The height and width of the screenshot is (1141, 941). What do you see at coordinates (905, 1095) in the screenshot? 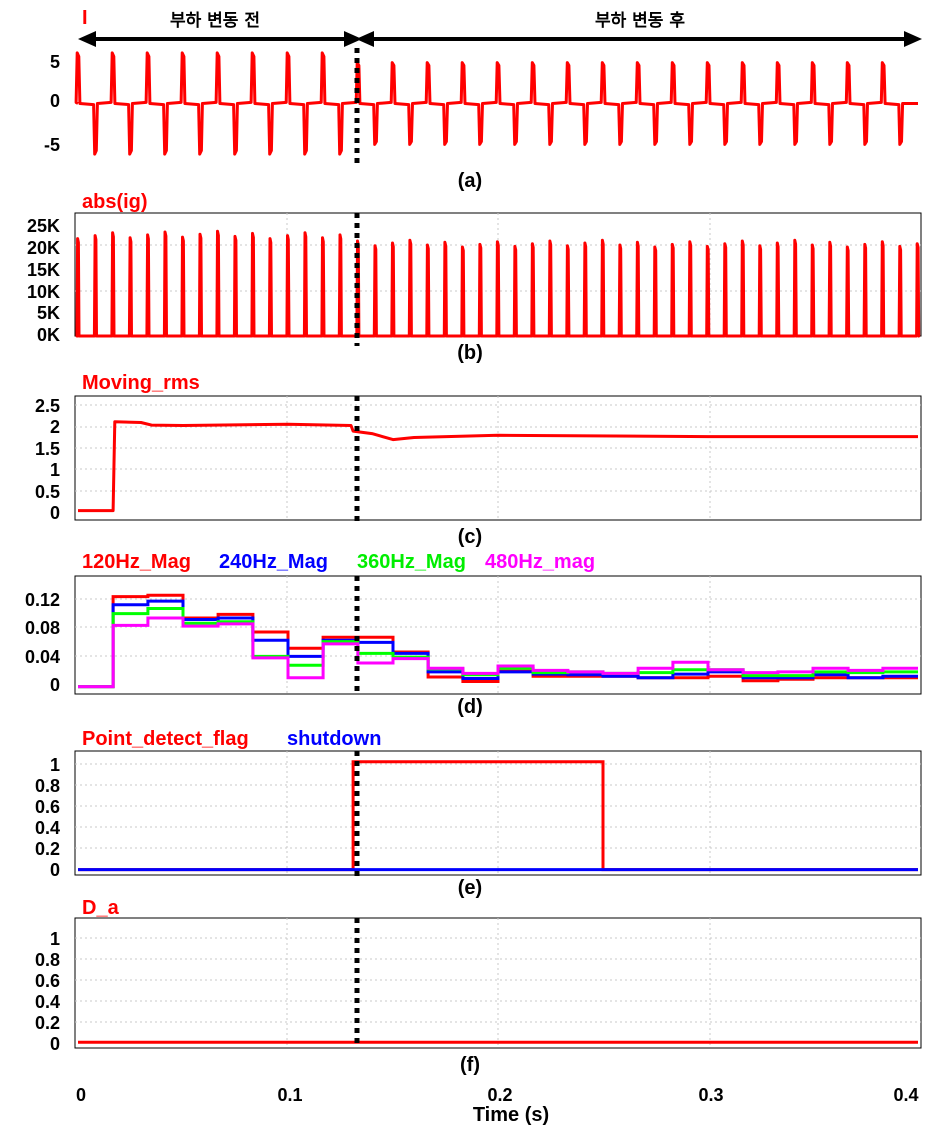
I see `x-tick-0.4: 0.4` at bounding box center [905, 1095].